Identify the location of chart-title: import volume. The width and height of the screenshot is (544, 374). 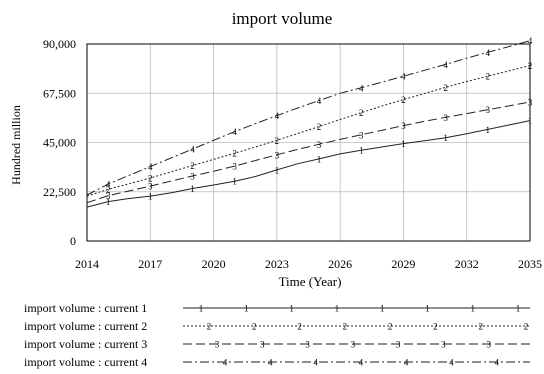
(282, 18).